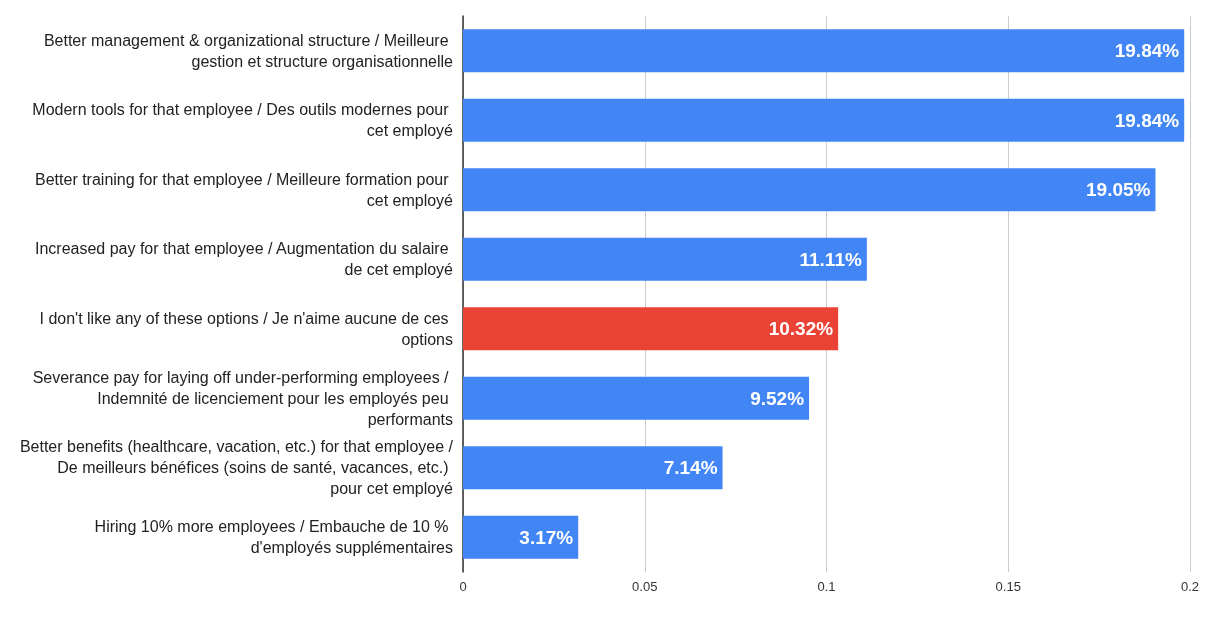 Image resolution: width=1220 pixels, height=620 pixels. I want to click on data-label: 11.11%, so click(830, 259).